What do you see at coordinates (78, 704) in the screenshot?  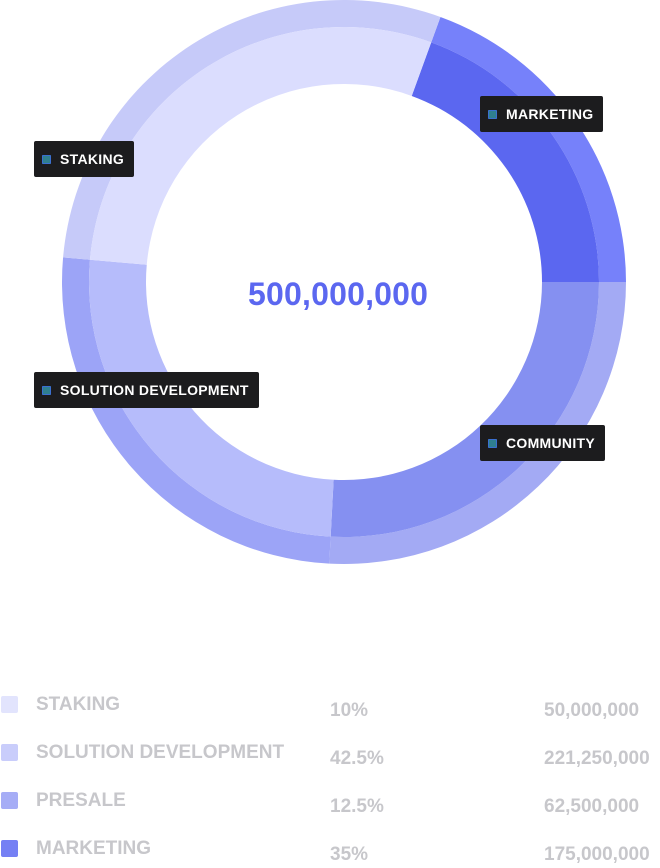 I see `legend-name: STAKING` at bounding box center [78, 704].